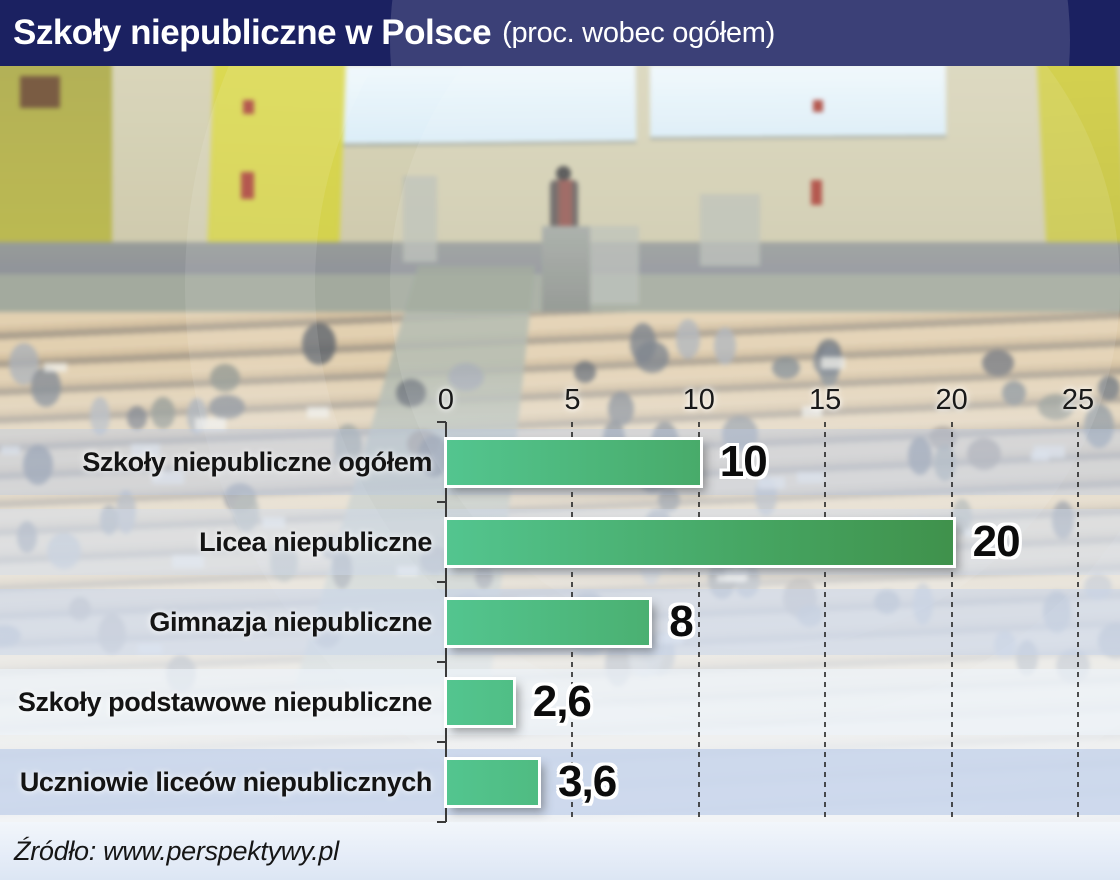 The width and height of the screenshot is (1120, 880). I want to click on page-title-qualifier: (proc. wobec ogółem), so click(638, 32).